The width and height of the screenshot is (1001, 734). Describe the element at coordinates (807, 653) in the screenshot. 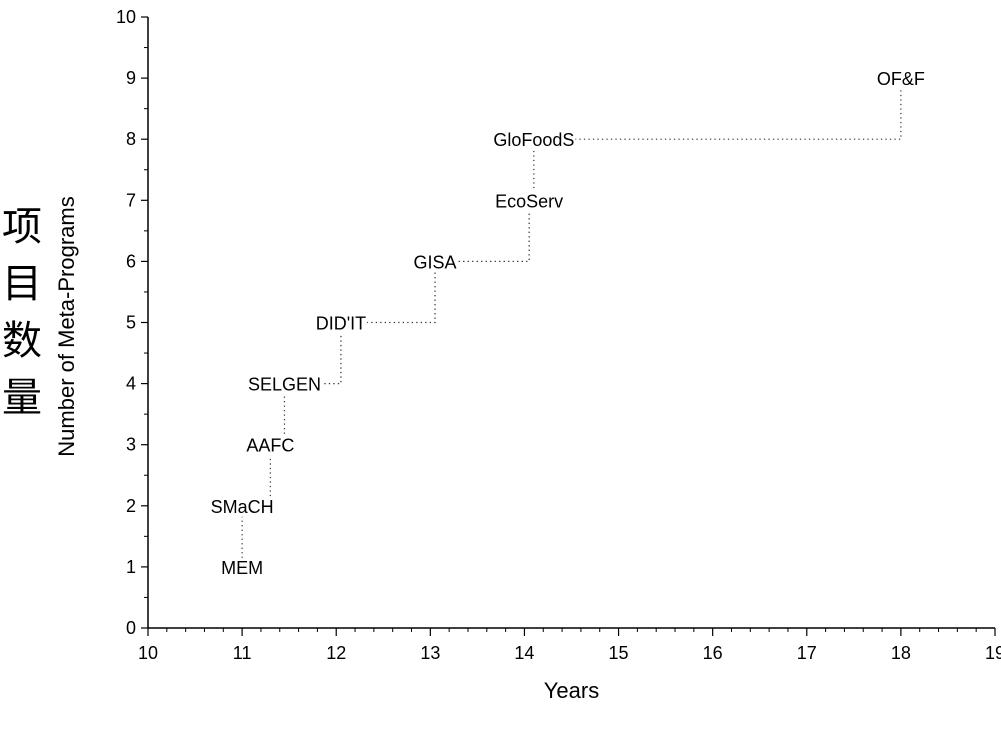

I see `x-tick-label: 17` at that location.